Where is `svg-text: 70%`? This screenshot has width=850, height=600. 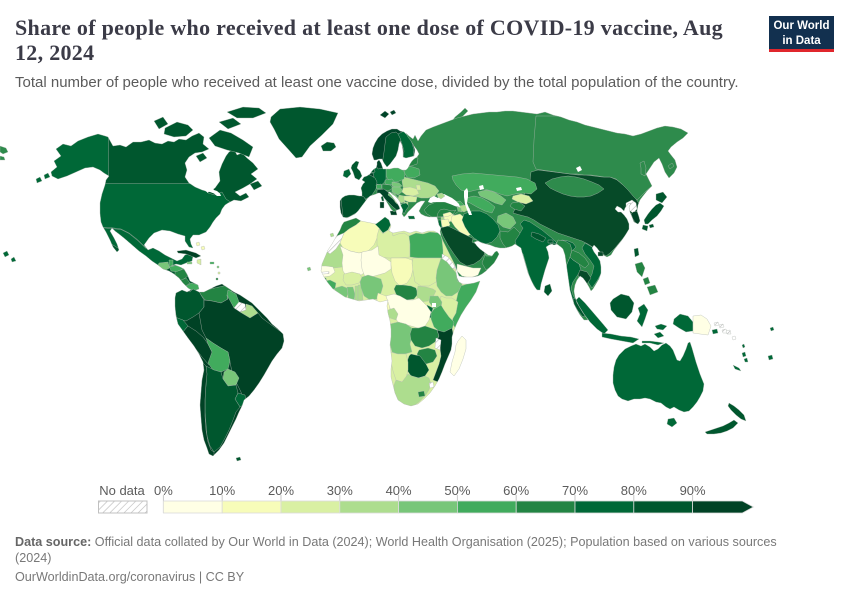 svg-text: 70% is located at coordinates (575, 490).